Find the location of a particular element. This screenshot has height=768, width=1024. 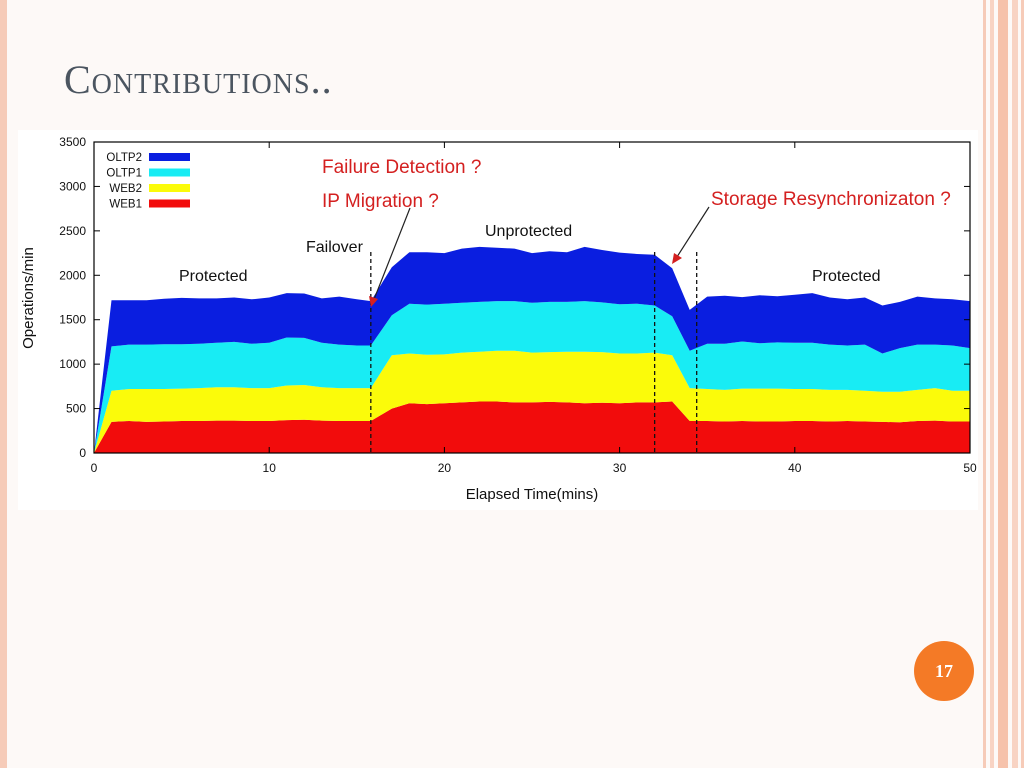

legend-label: WEB2 is located at coordinates (125, 189).